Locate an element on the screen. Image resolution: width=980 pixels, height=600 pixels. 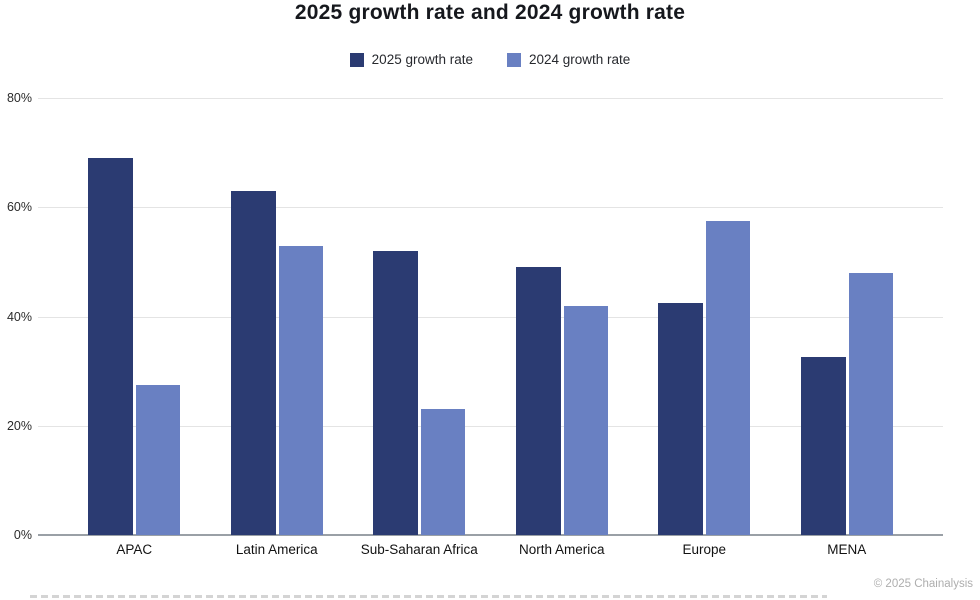
bar-group-mena is located at coordinates (847, 316).